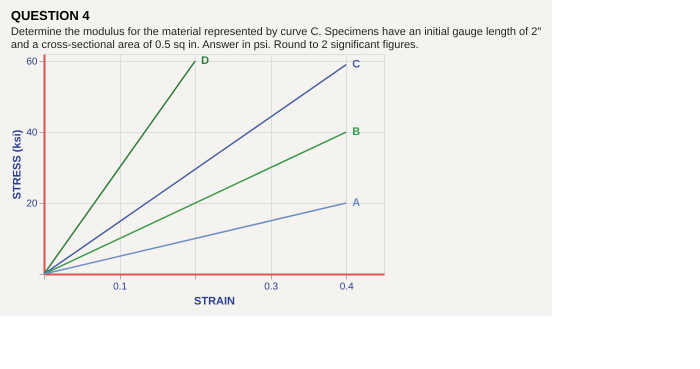 The height and width of the screenshot is (369, 700). Describe the element at coordinates (276, 38) in the screenshot. I see `chart-subtitle: Determine the modulus for the material represented by curve C. Specimens have an initial gauge length of 2" and a cross-sectional area of 0.5 sq in. Answer in psi. Round to 2 significant figures.` at that location.